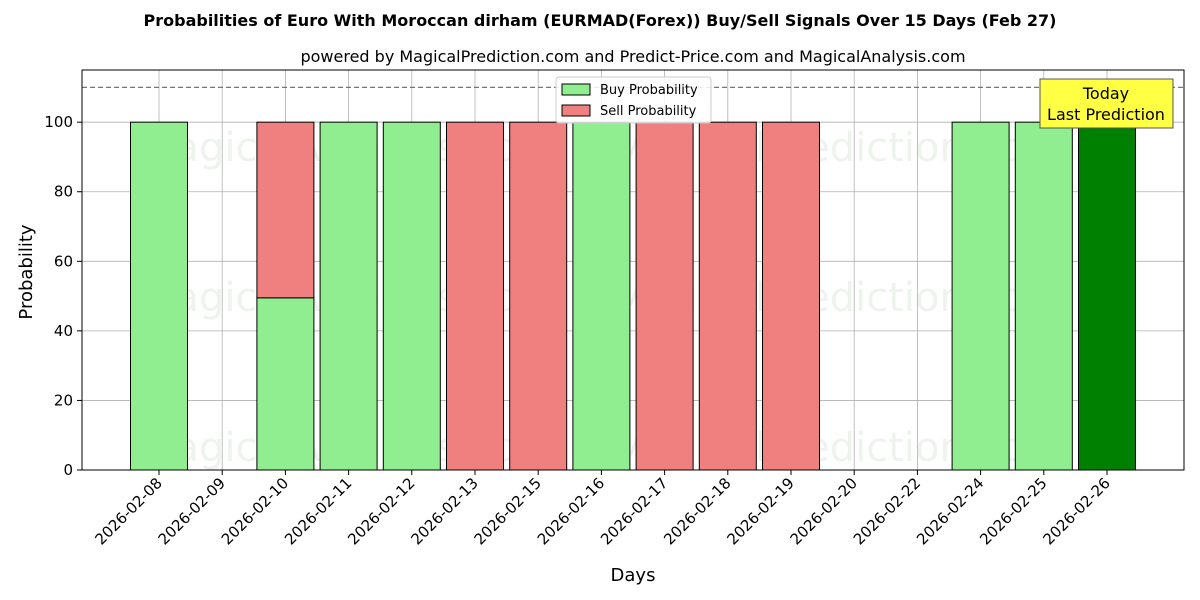  I want to click on x-tick-label: 2026-02-16, so click(571, 511).